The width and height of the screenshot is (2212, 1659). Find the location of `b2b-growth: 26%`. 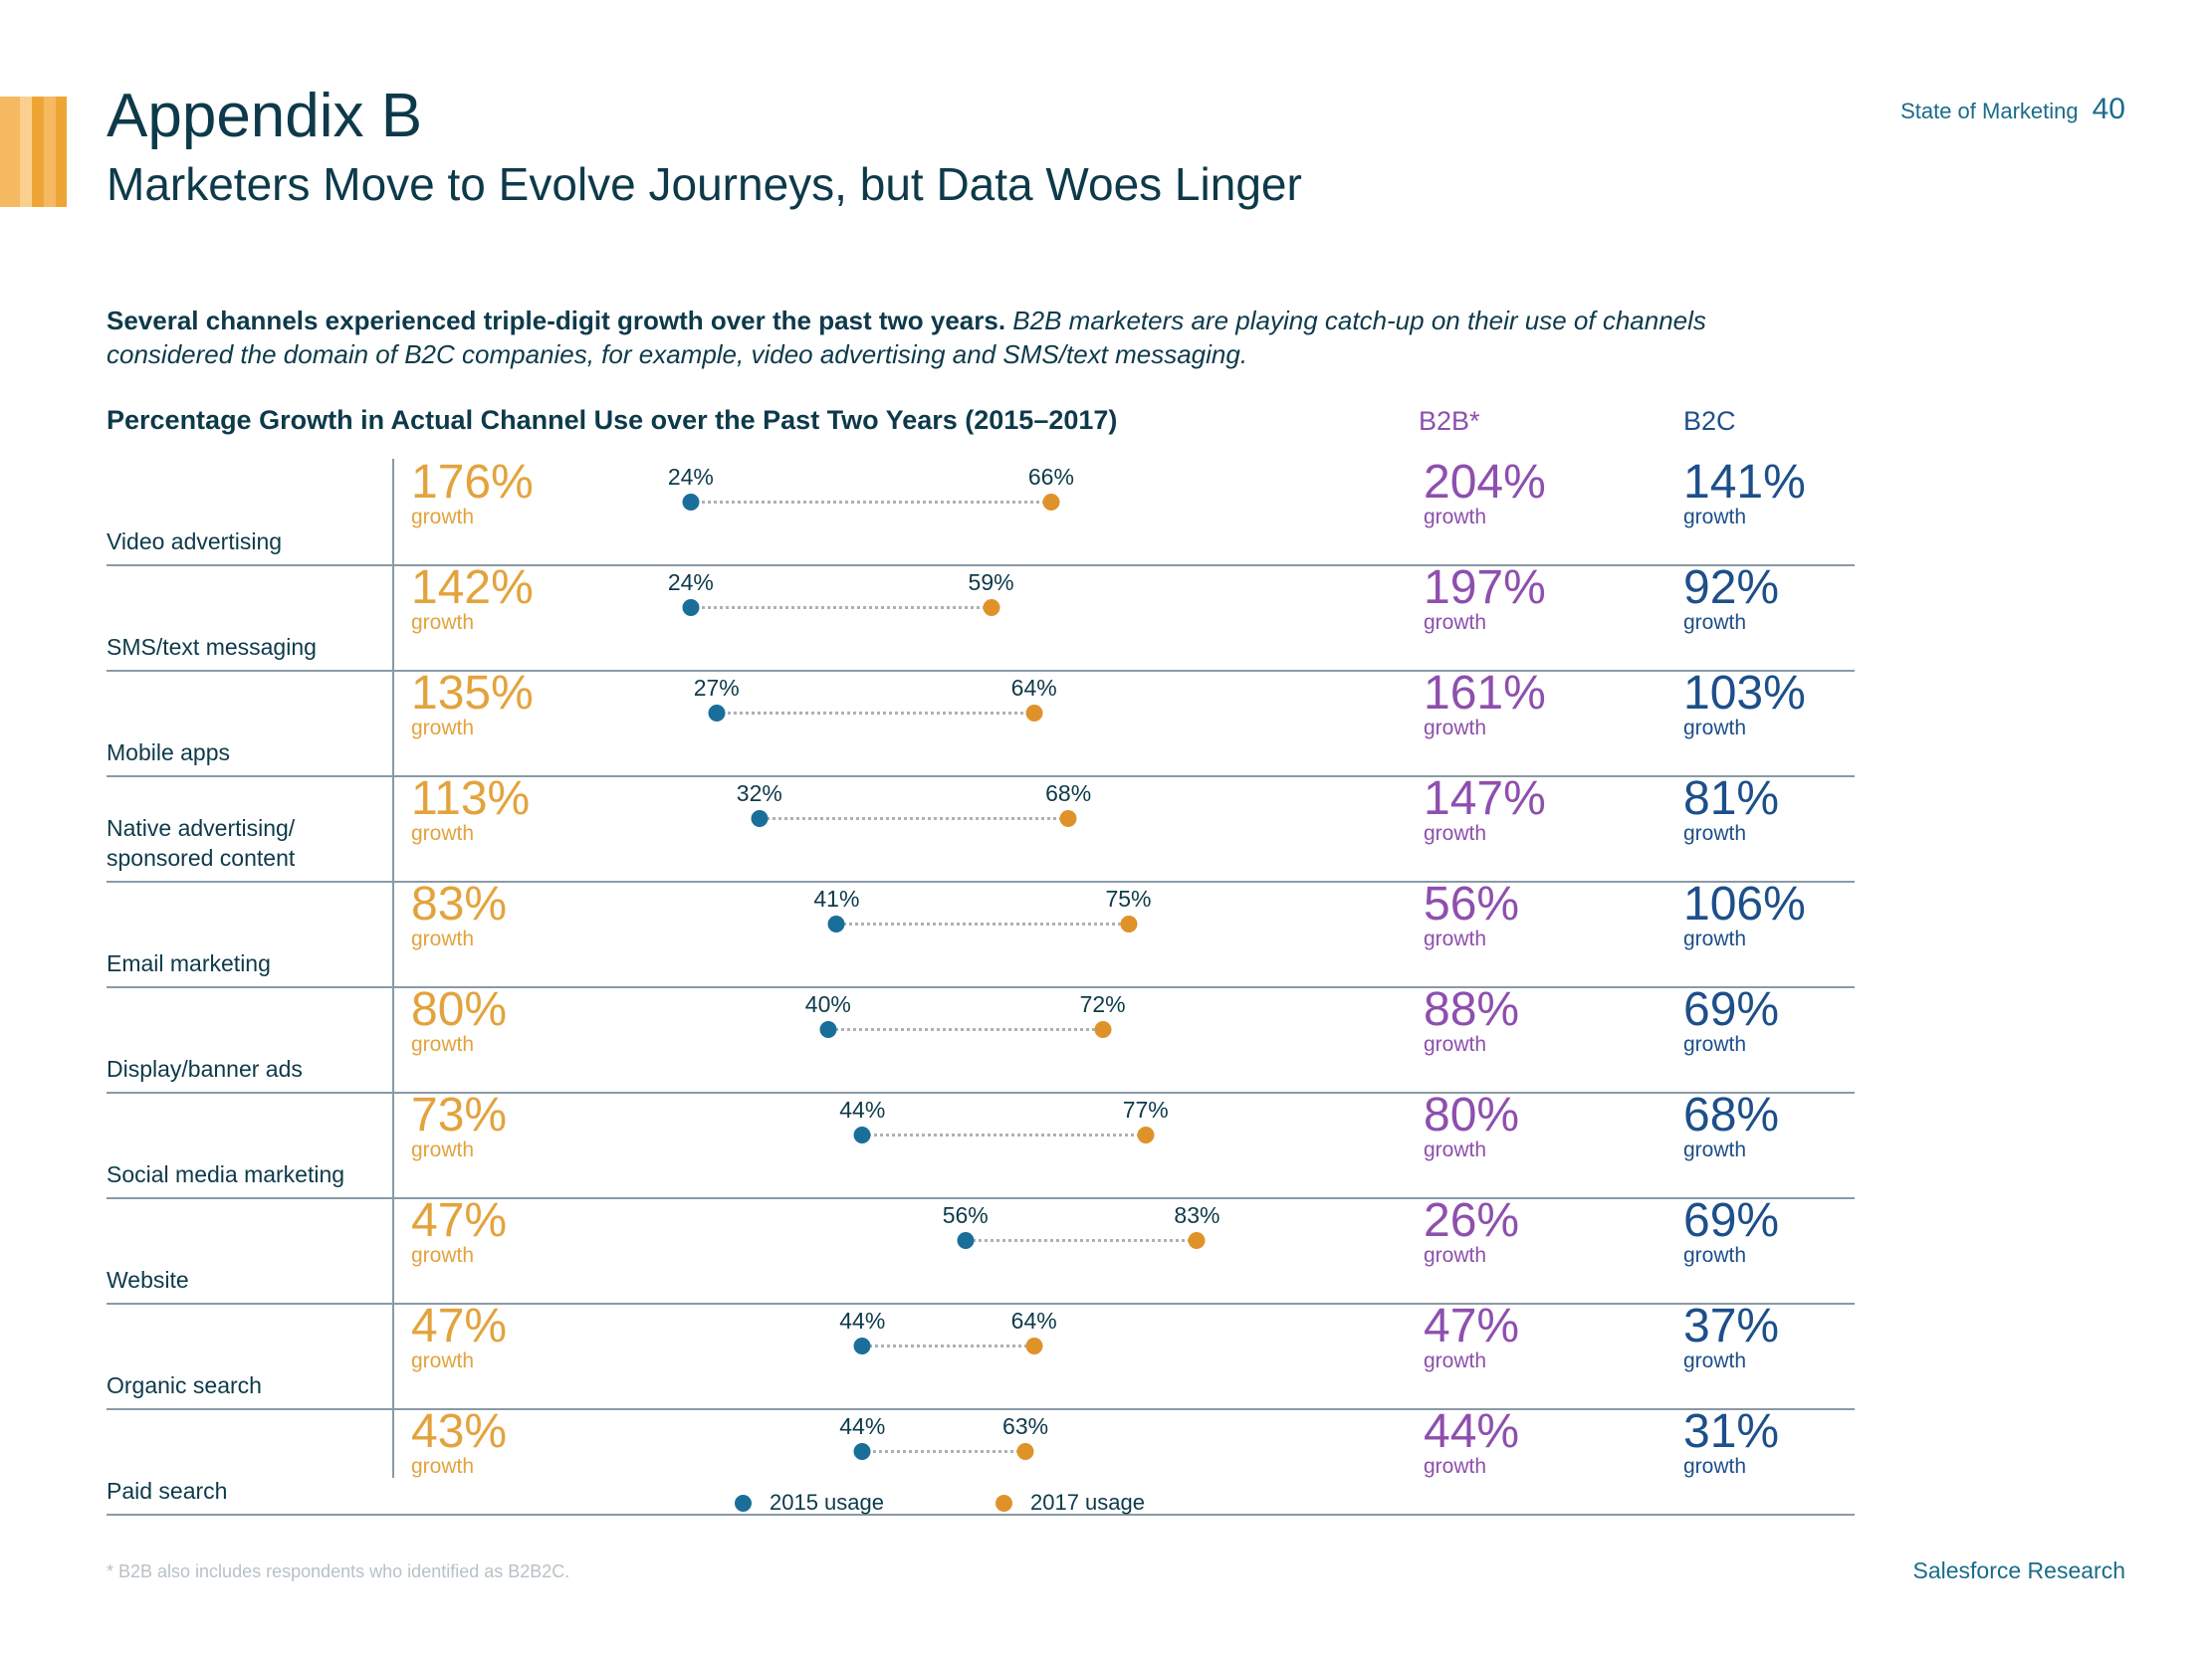

b2b-growth: 26% is located at coordinates (1472, 1220).